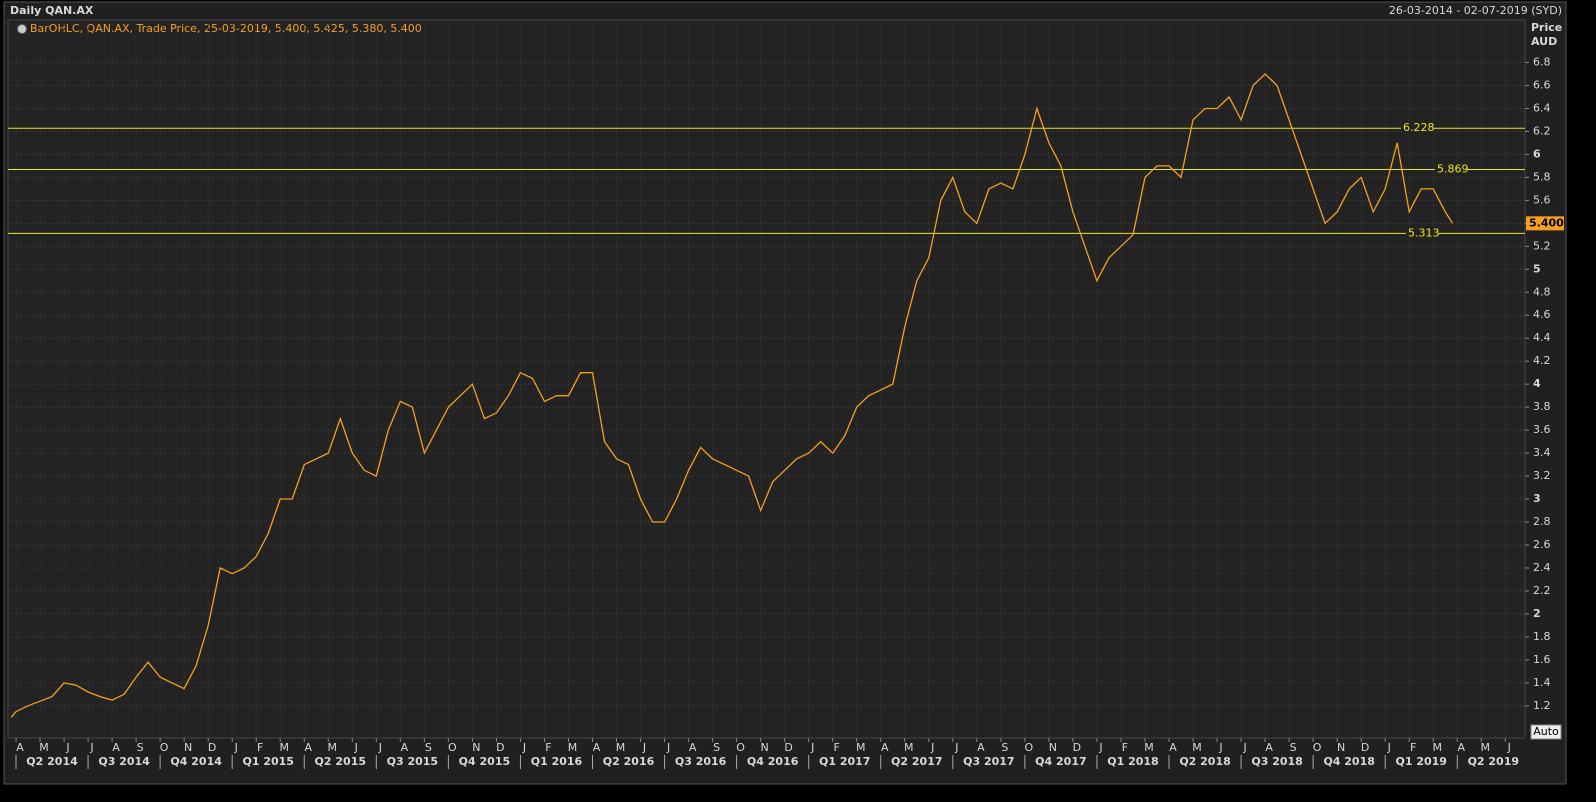 This screenshot has height=802, width=1596. I want to click on quarter-label: Q2 2019, so click(1493, 761).